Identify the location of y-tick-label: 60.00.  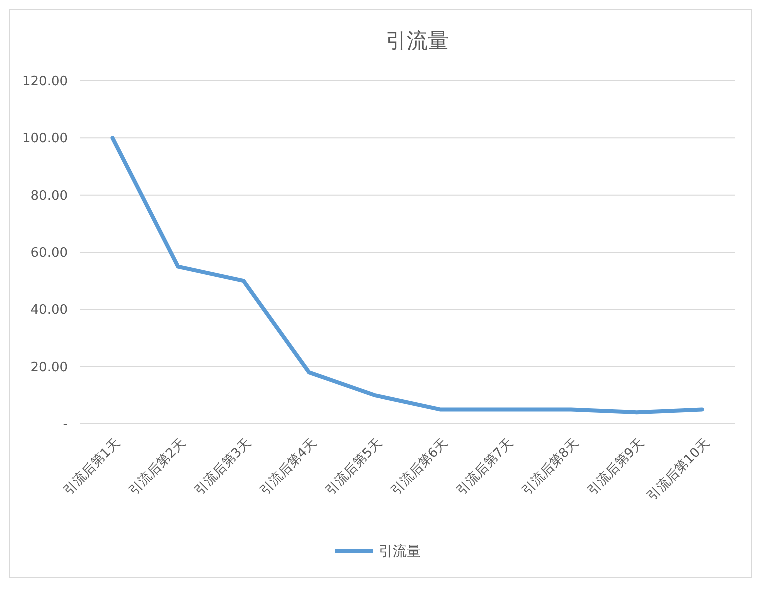
(49, 254).